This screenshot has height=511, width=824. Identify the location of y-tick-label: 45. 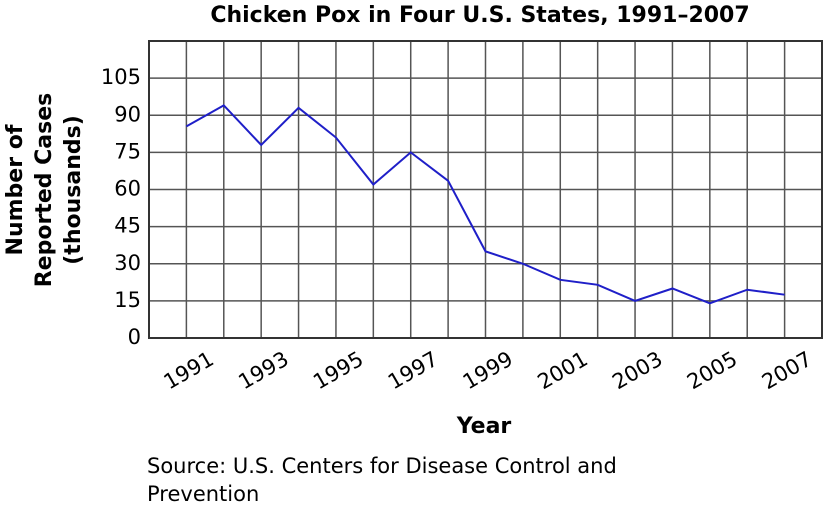
(127, 226).